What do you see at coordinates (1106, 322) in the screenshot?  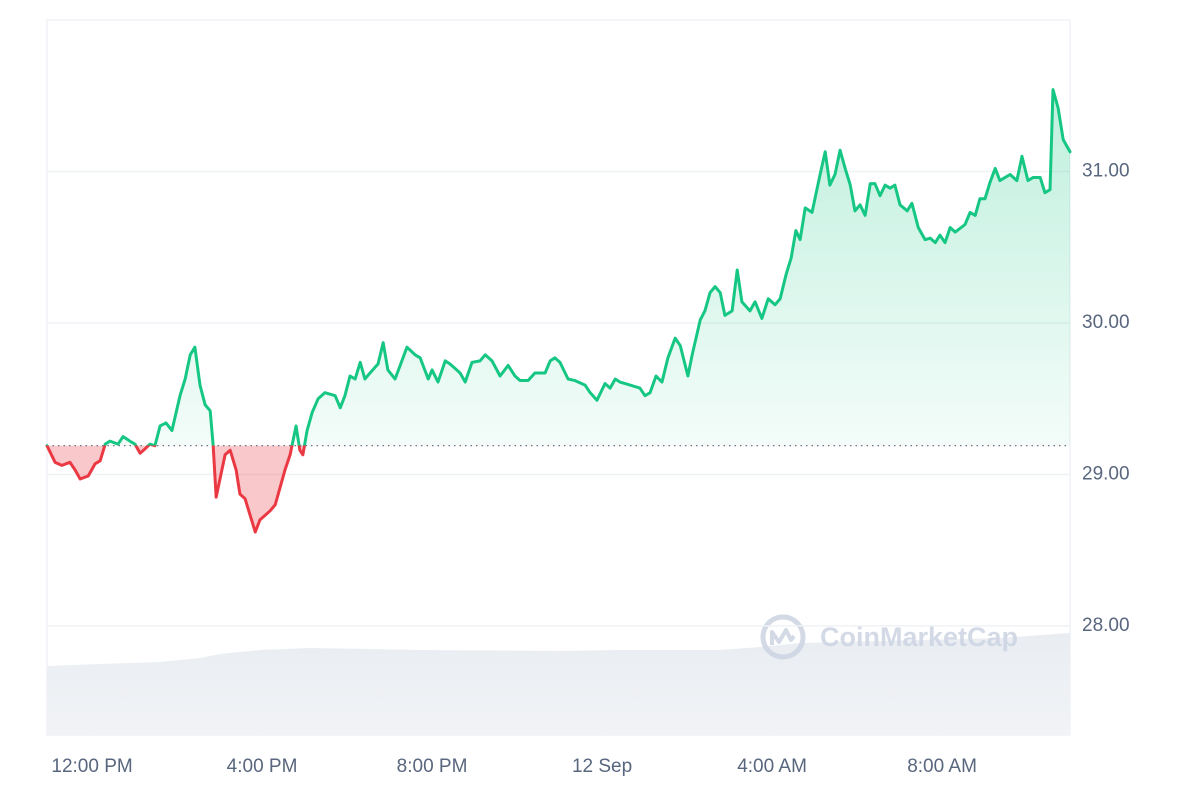 I see `y-tick-label: 30.00` at bounding box center [1106, 322].